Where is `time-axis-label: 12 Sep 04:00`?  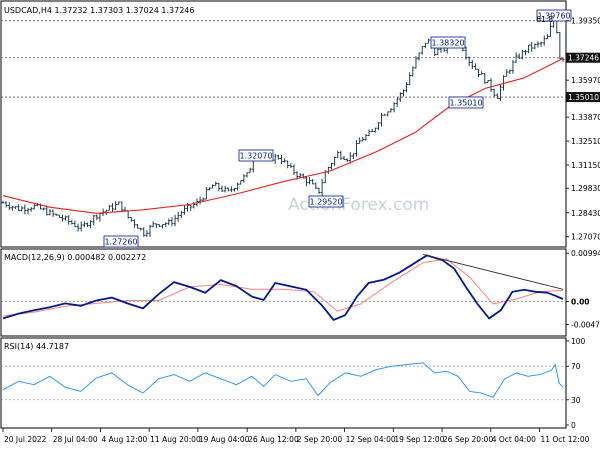 time-axis-label: 12 Sep 04:00 is located at coordinates (371, 439).